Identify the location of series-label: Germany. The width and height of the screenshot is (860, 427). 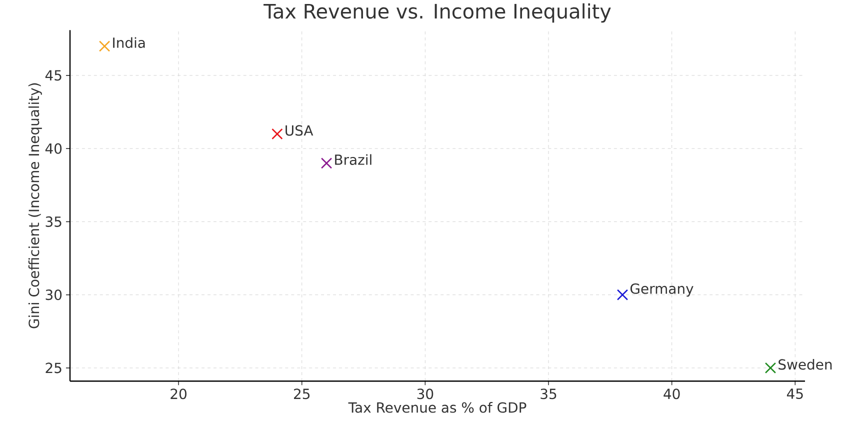
(662, 290).